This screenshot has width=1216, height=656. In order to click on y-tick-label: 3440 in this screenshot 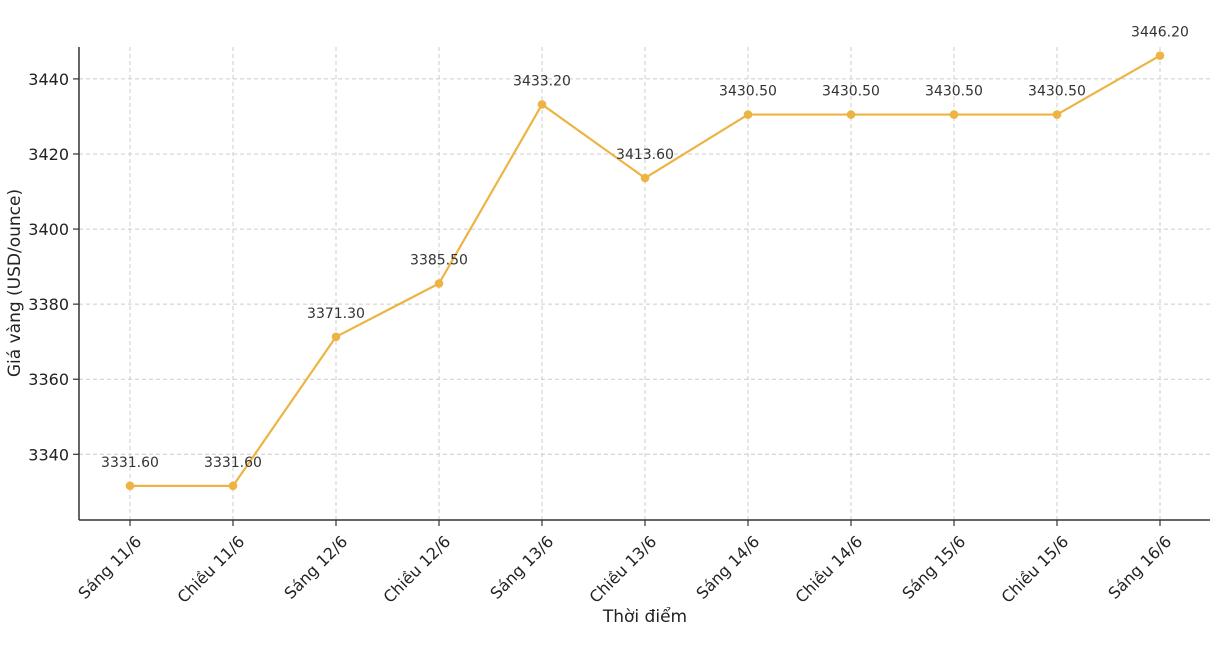, I will do `click(48, 79)`.